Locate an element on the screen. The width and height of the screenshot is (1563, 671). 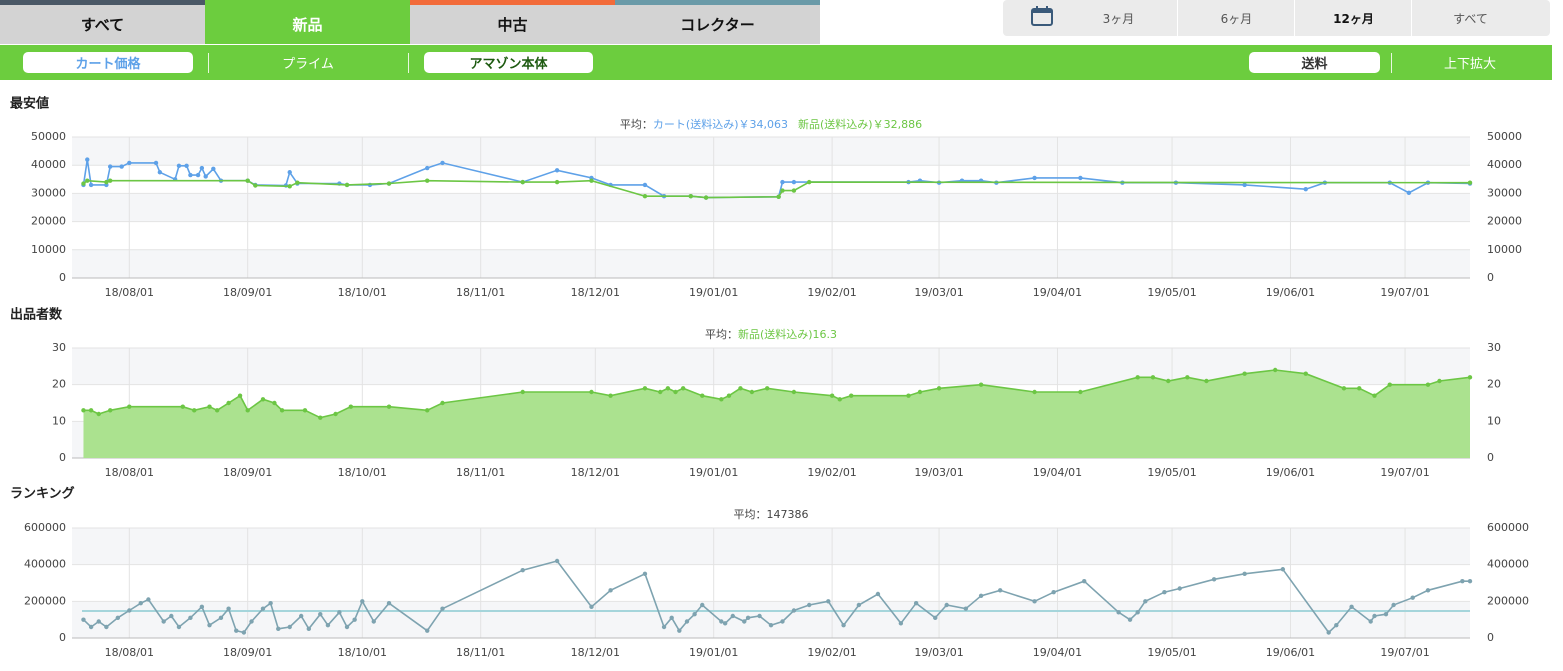
y2-tick-label: 20000 is located at coordinates (1504, 221).